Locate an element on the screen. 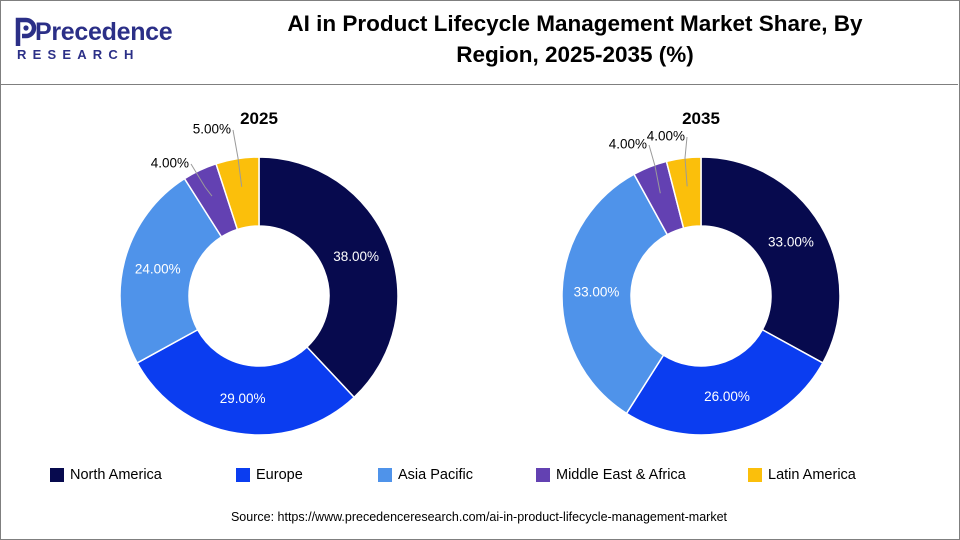 The width and height of the screenshot is (960, 540). legend-label: Asia Pacific is located at coordinates (435, 475).